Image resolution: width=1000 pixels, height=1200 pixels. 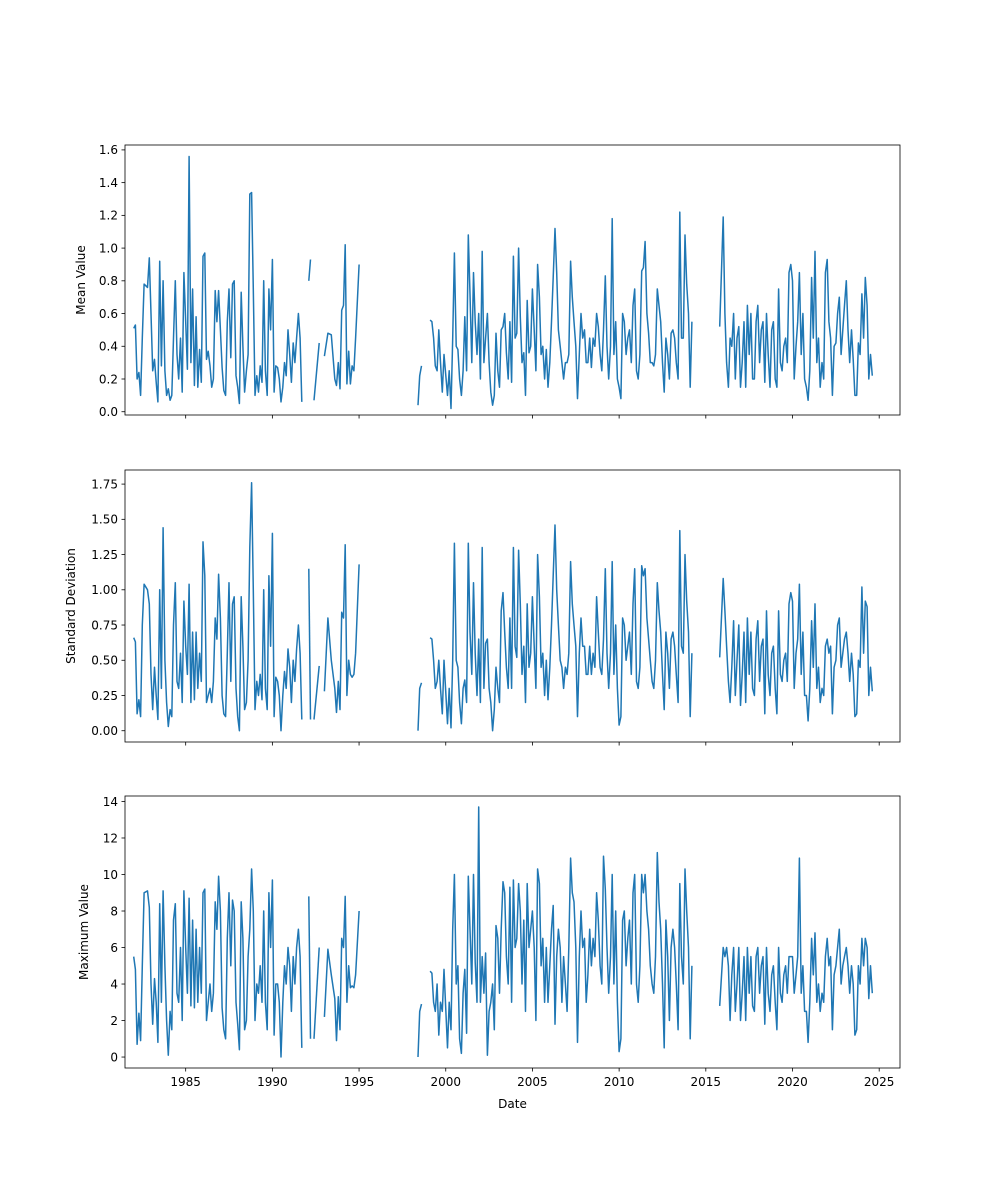 What do you see at coordinates (108, 183) in the screenshot?
I see `mean-value-y-tick-label: 1.4` at bounding box center [108, 183].